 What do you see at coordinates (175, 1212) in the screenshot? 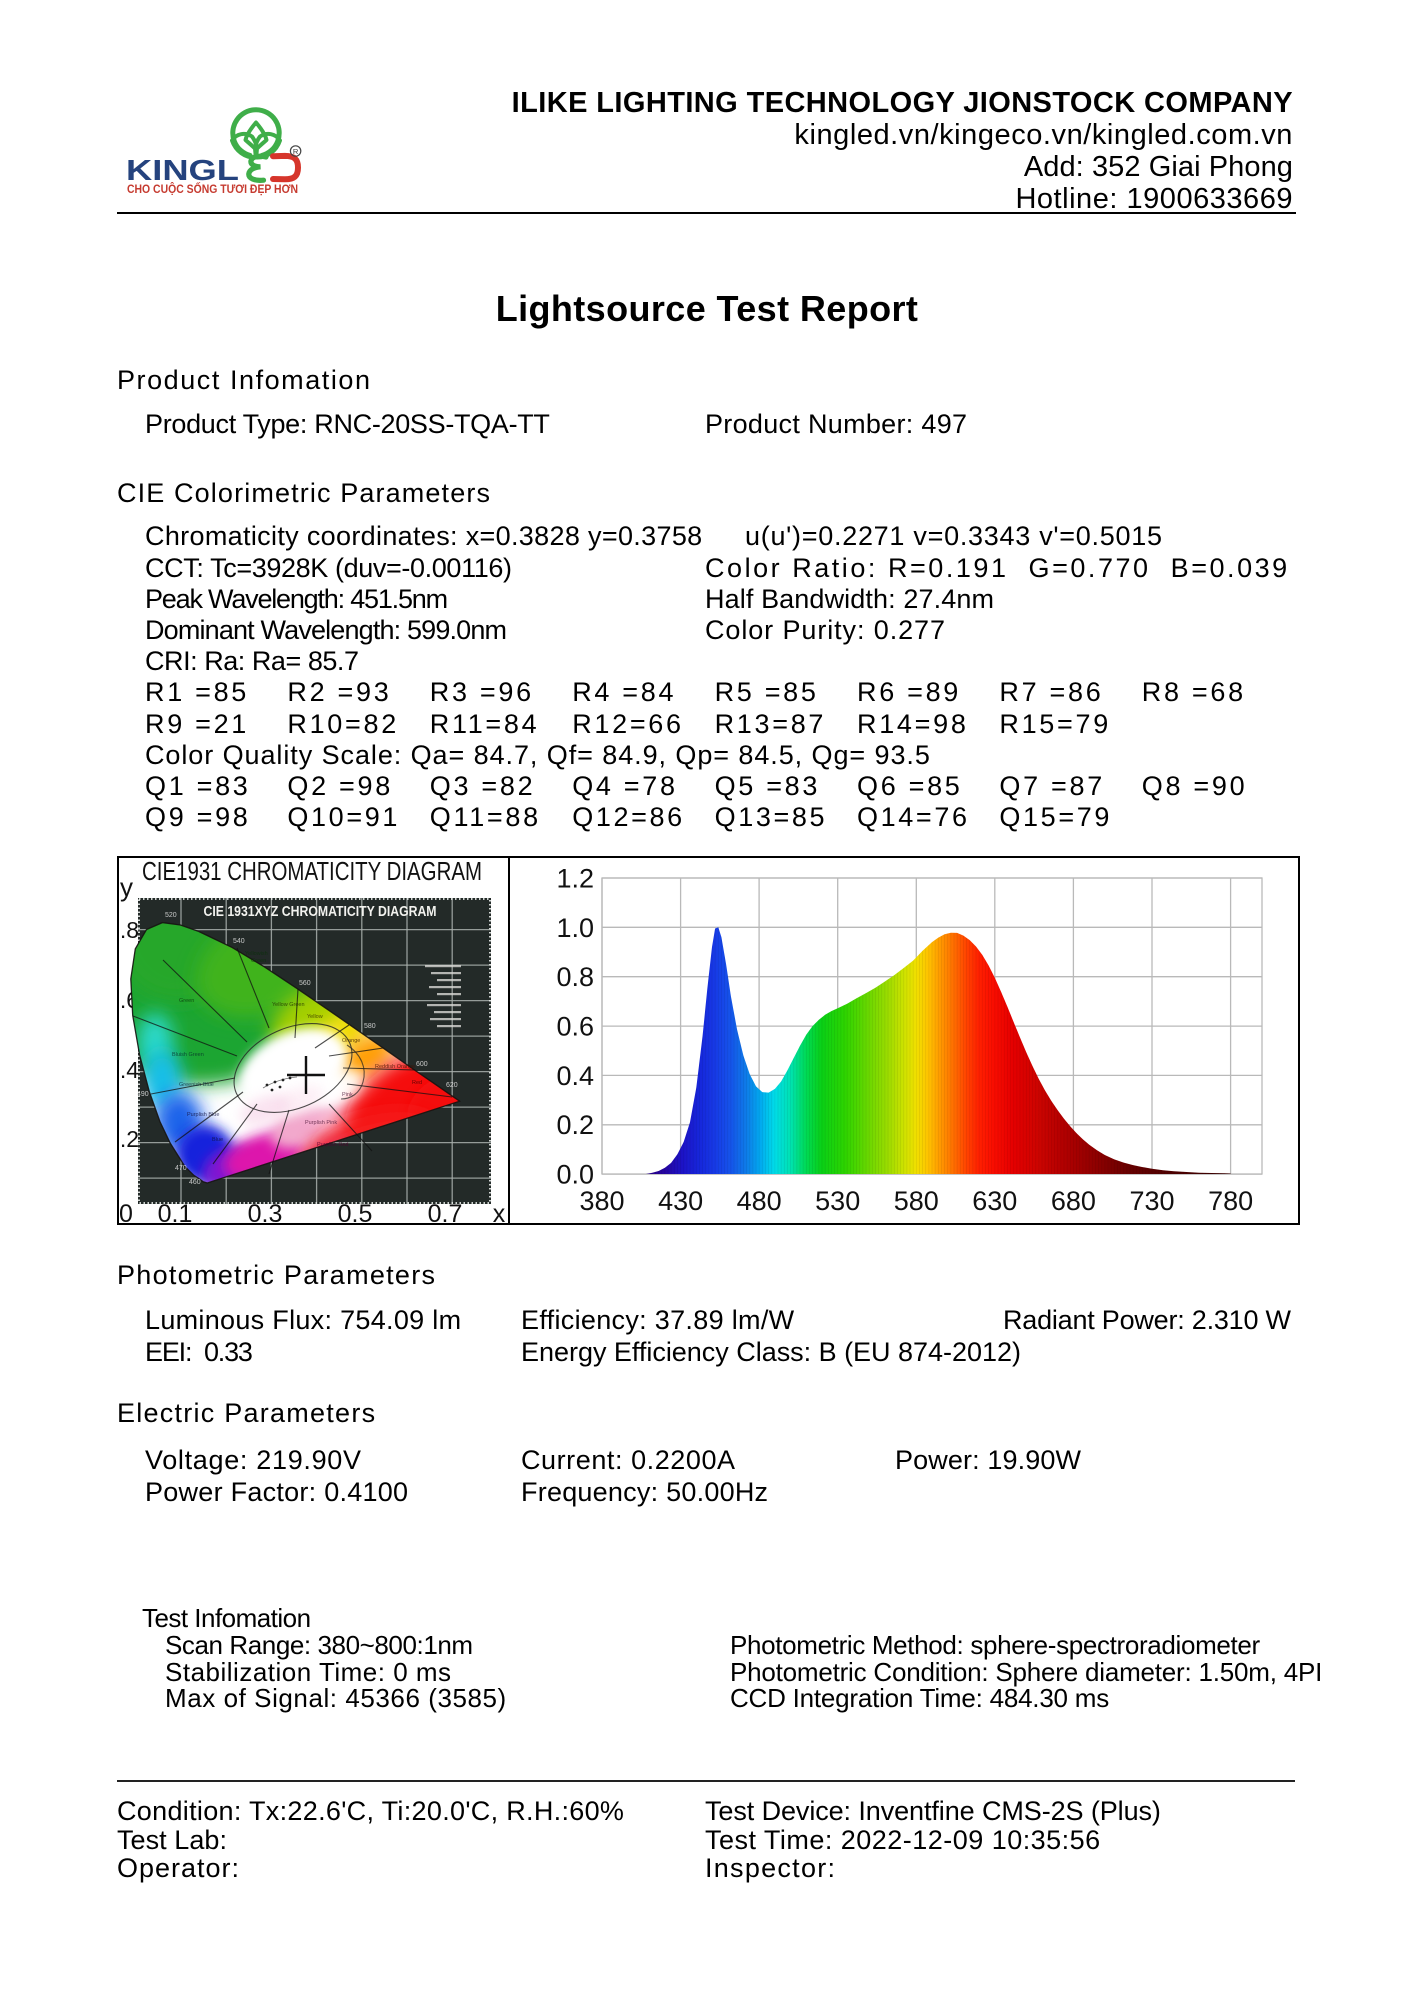
I see `svg-text: 0.1` at bounding box center [175, 1212].